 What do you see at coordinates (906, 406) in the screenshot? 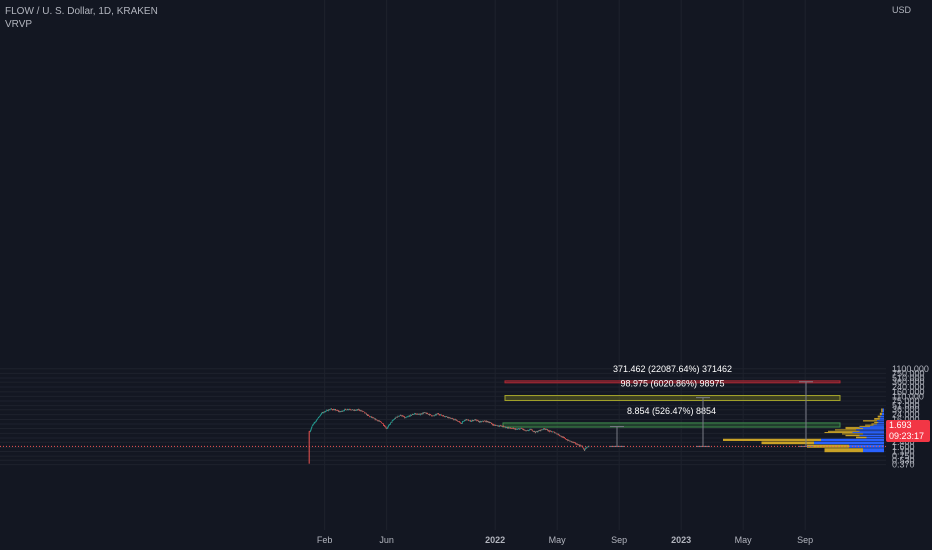
I see `y-tick-label: 51.000` at bounding box center [906, 406].